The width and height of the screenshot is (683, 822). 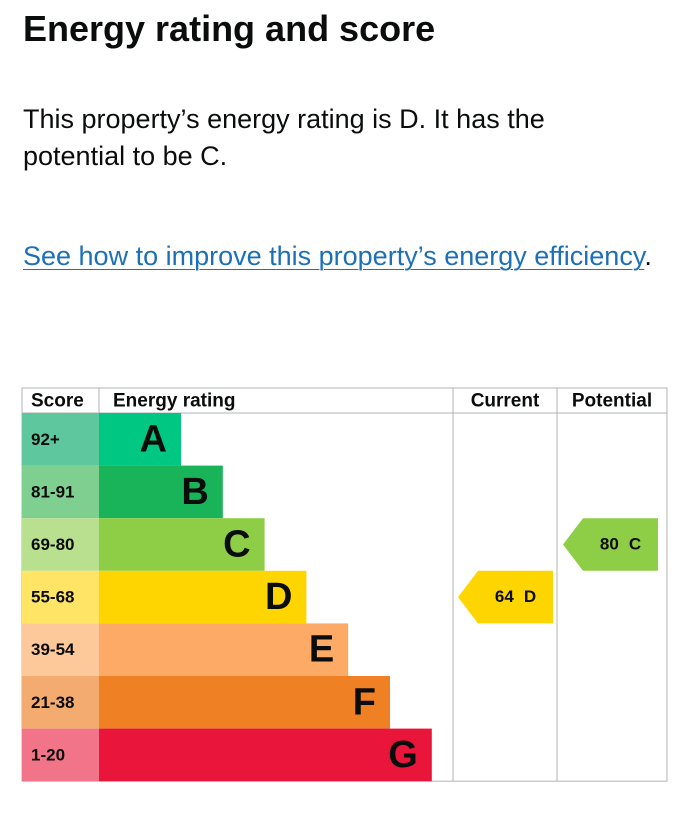 What do you see at coordinates (52, 702) in the screenshot?
I see `score-band: 21-38` at bounding box center [52, 702].